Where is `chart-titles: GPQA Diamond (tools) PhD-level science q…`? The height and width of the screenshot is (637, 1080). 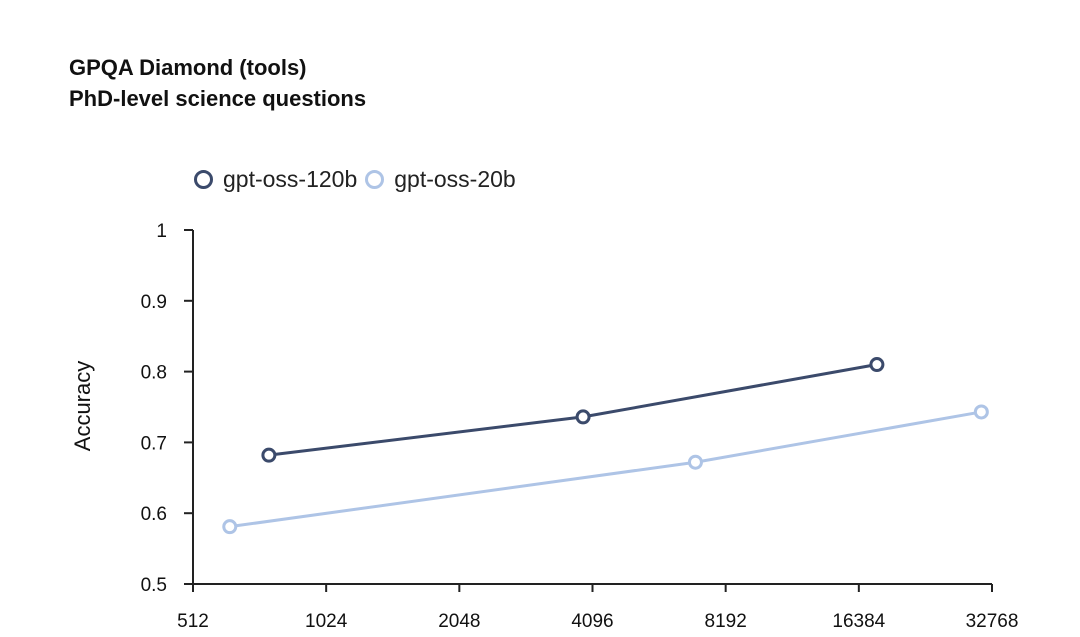
chart-titles: GPQA Diamond (tools) PhD-level science q… is located at coordinates (217, 83).